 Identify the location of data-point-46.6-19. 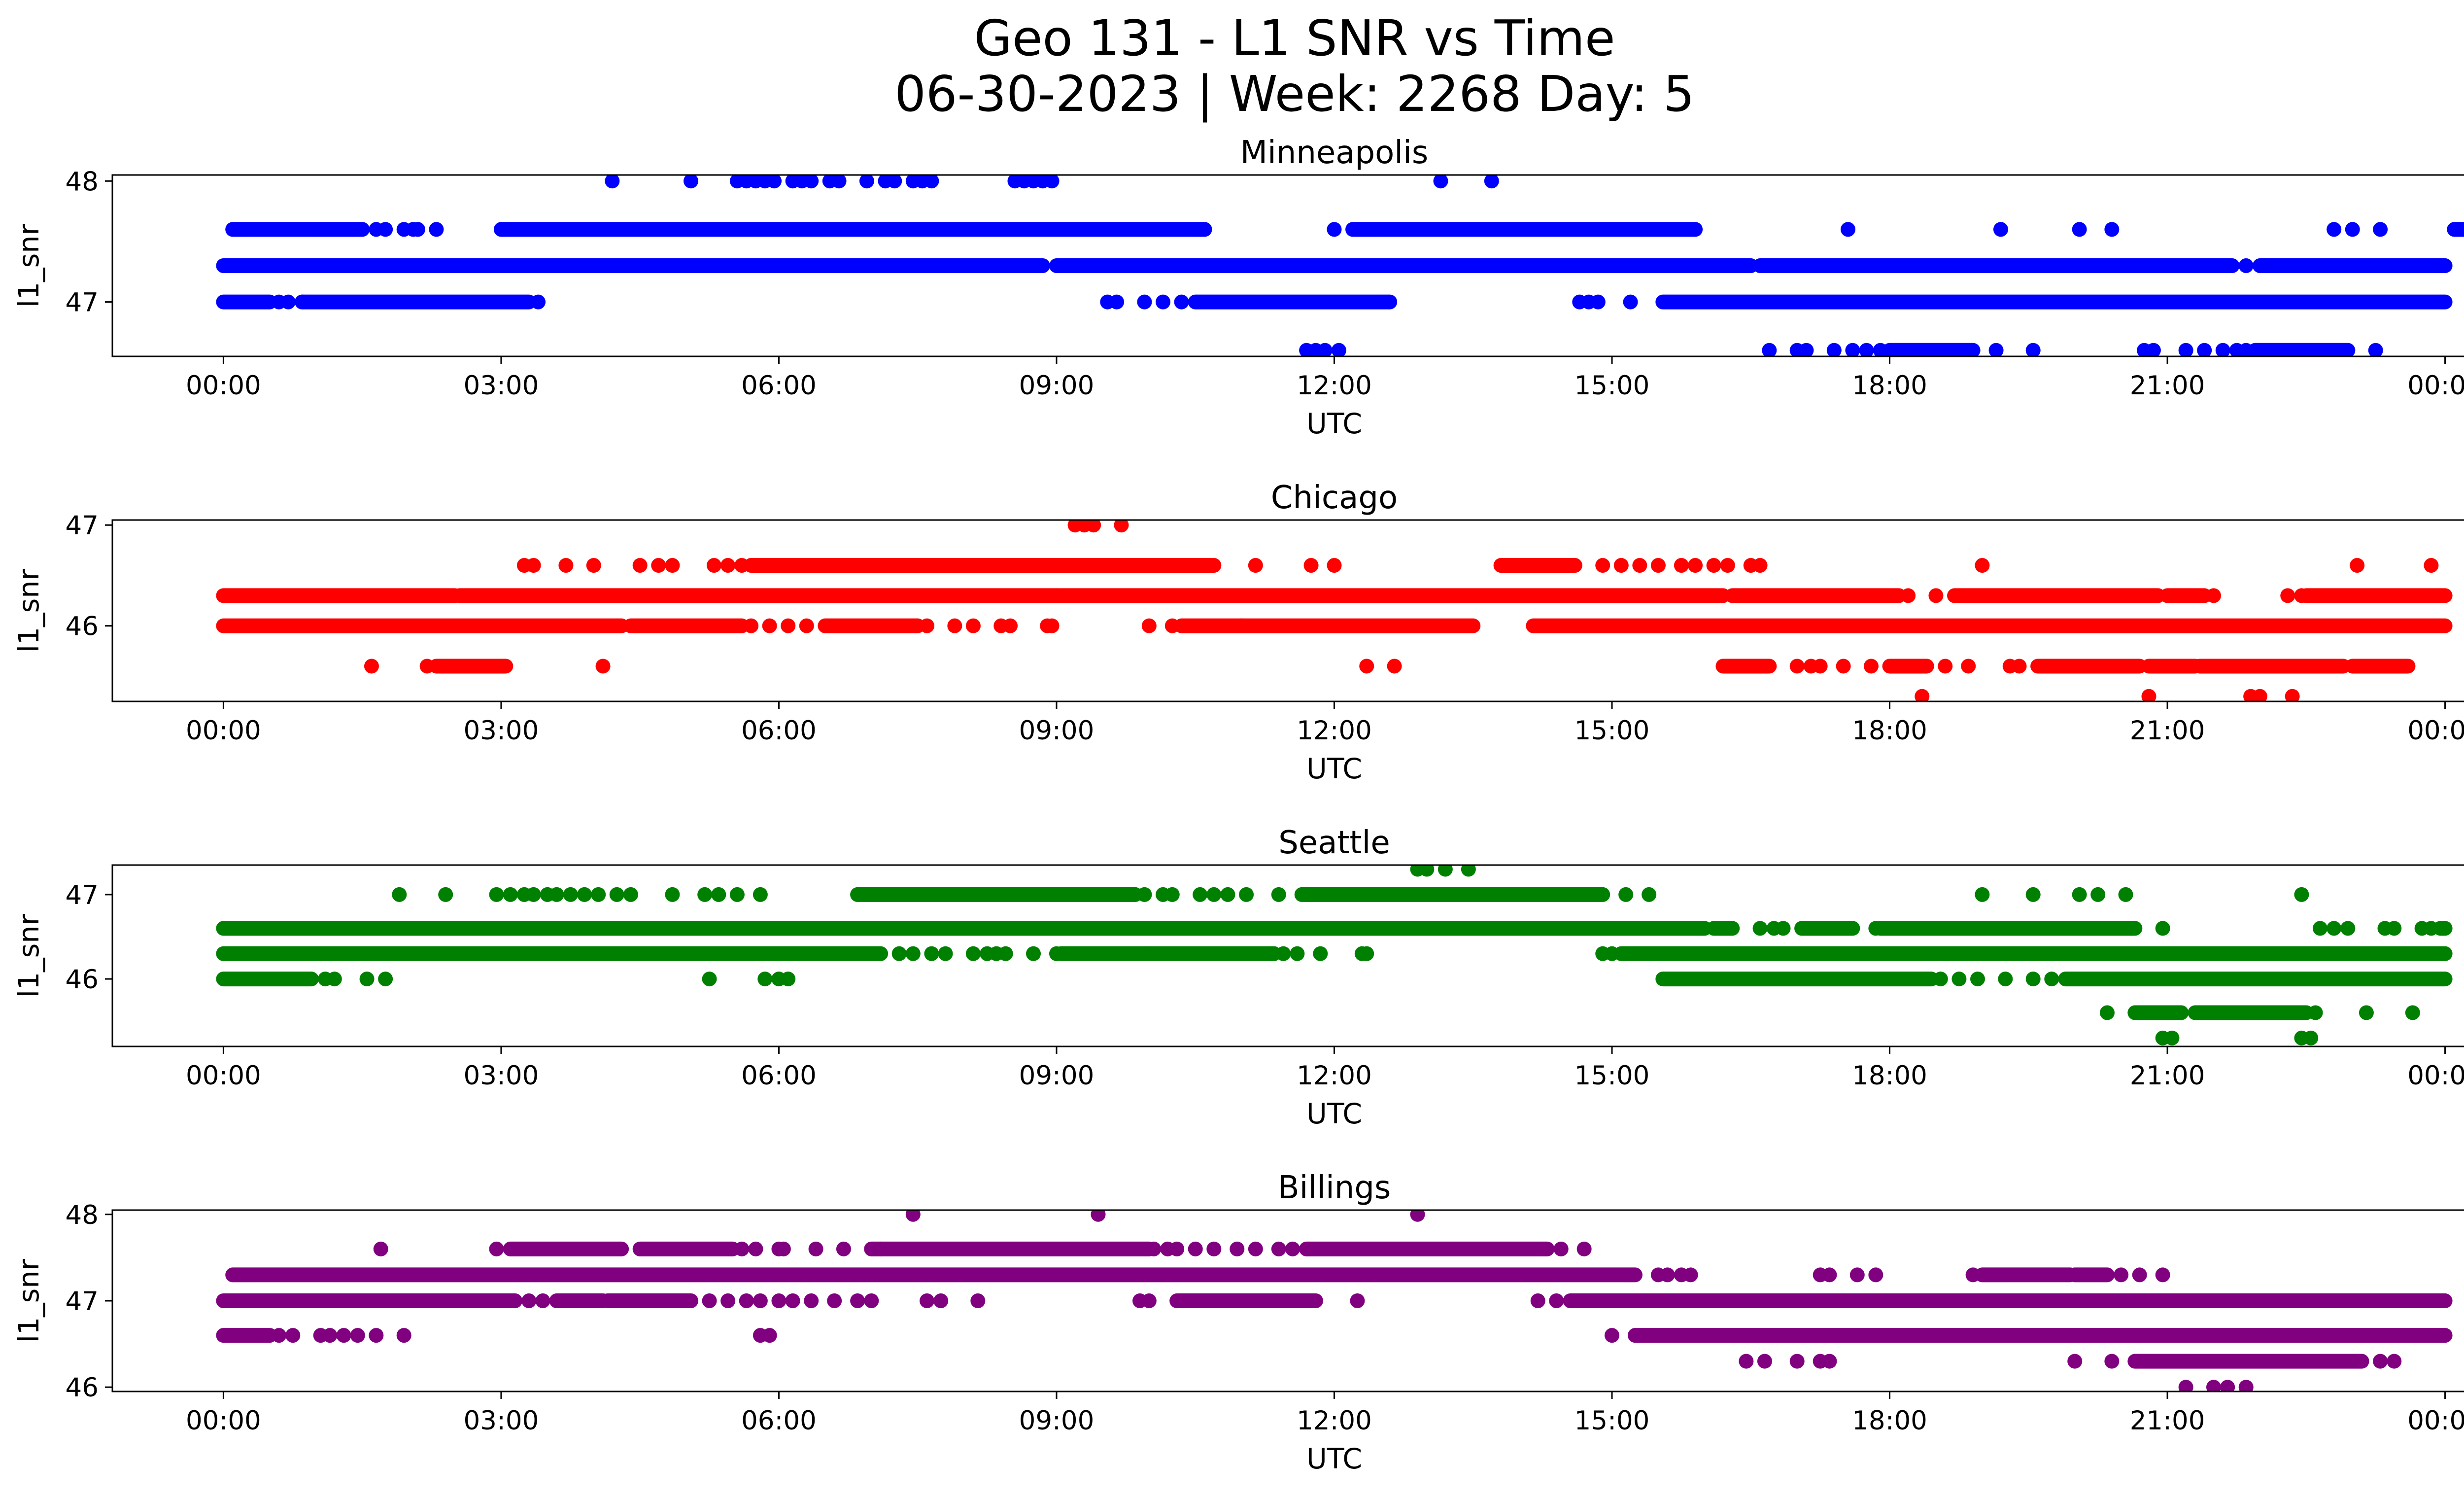
(1713, 565).